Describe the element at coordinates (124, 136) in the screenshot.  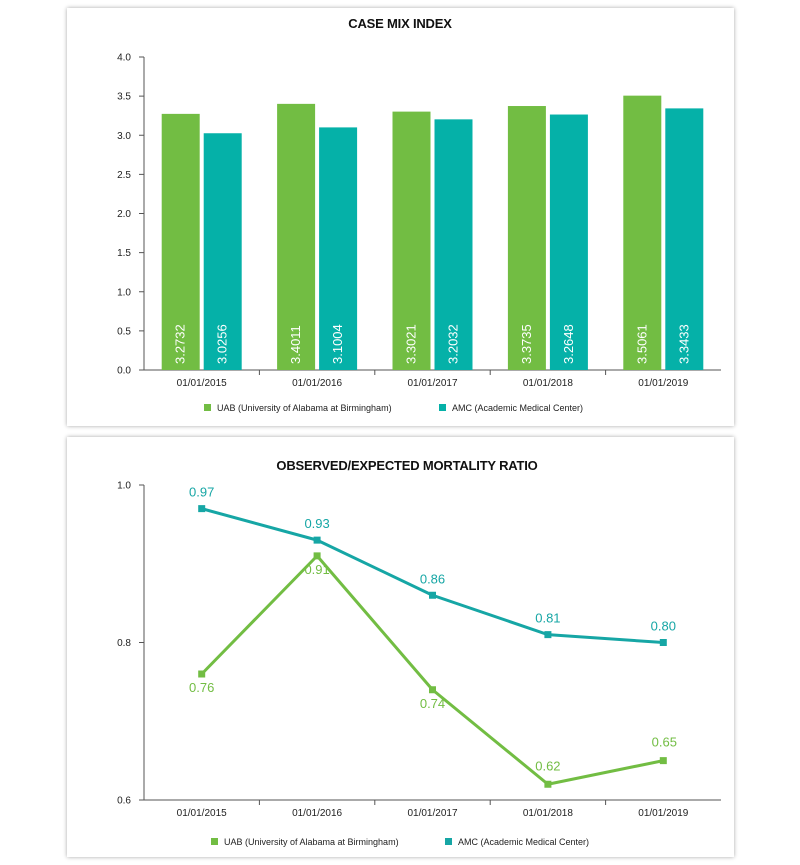
I see `y-tick-label: 3.0` at that location.